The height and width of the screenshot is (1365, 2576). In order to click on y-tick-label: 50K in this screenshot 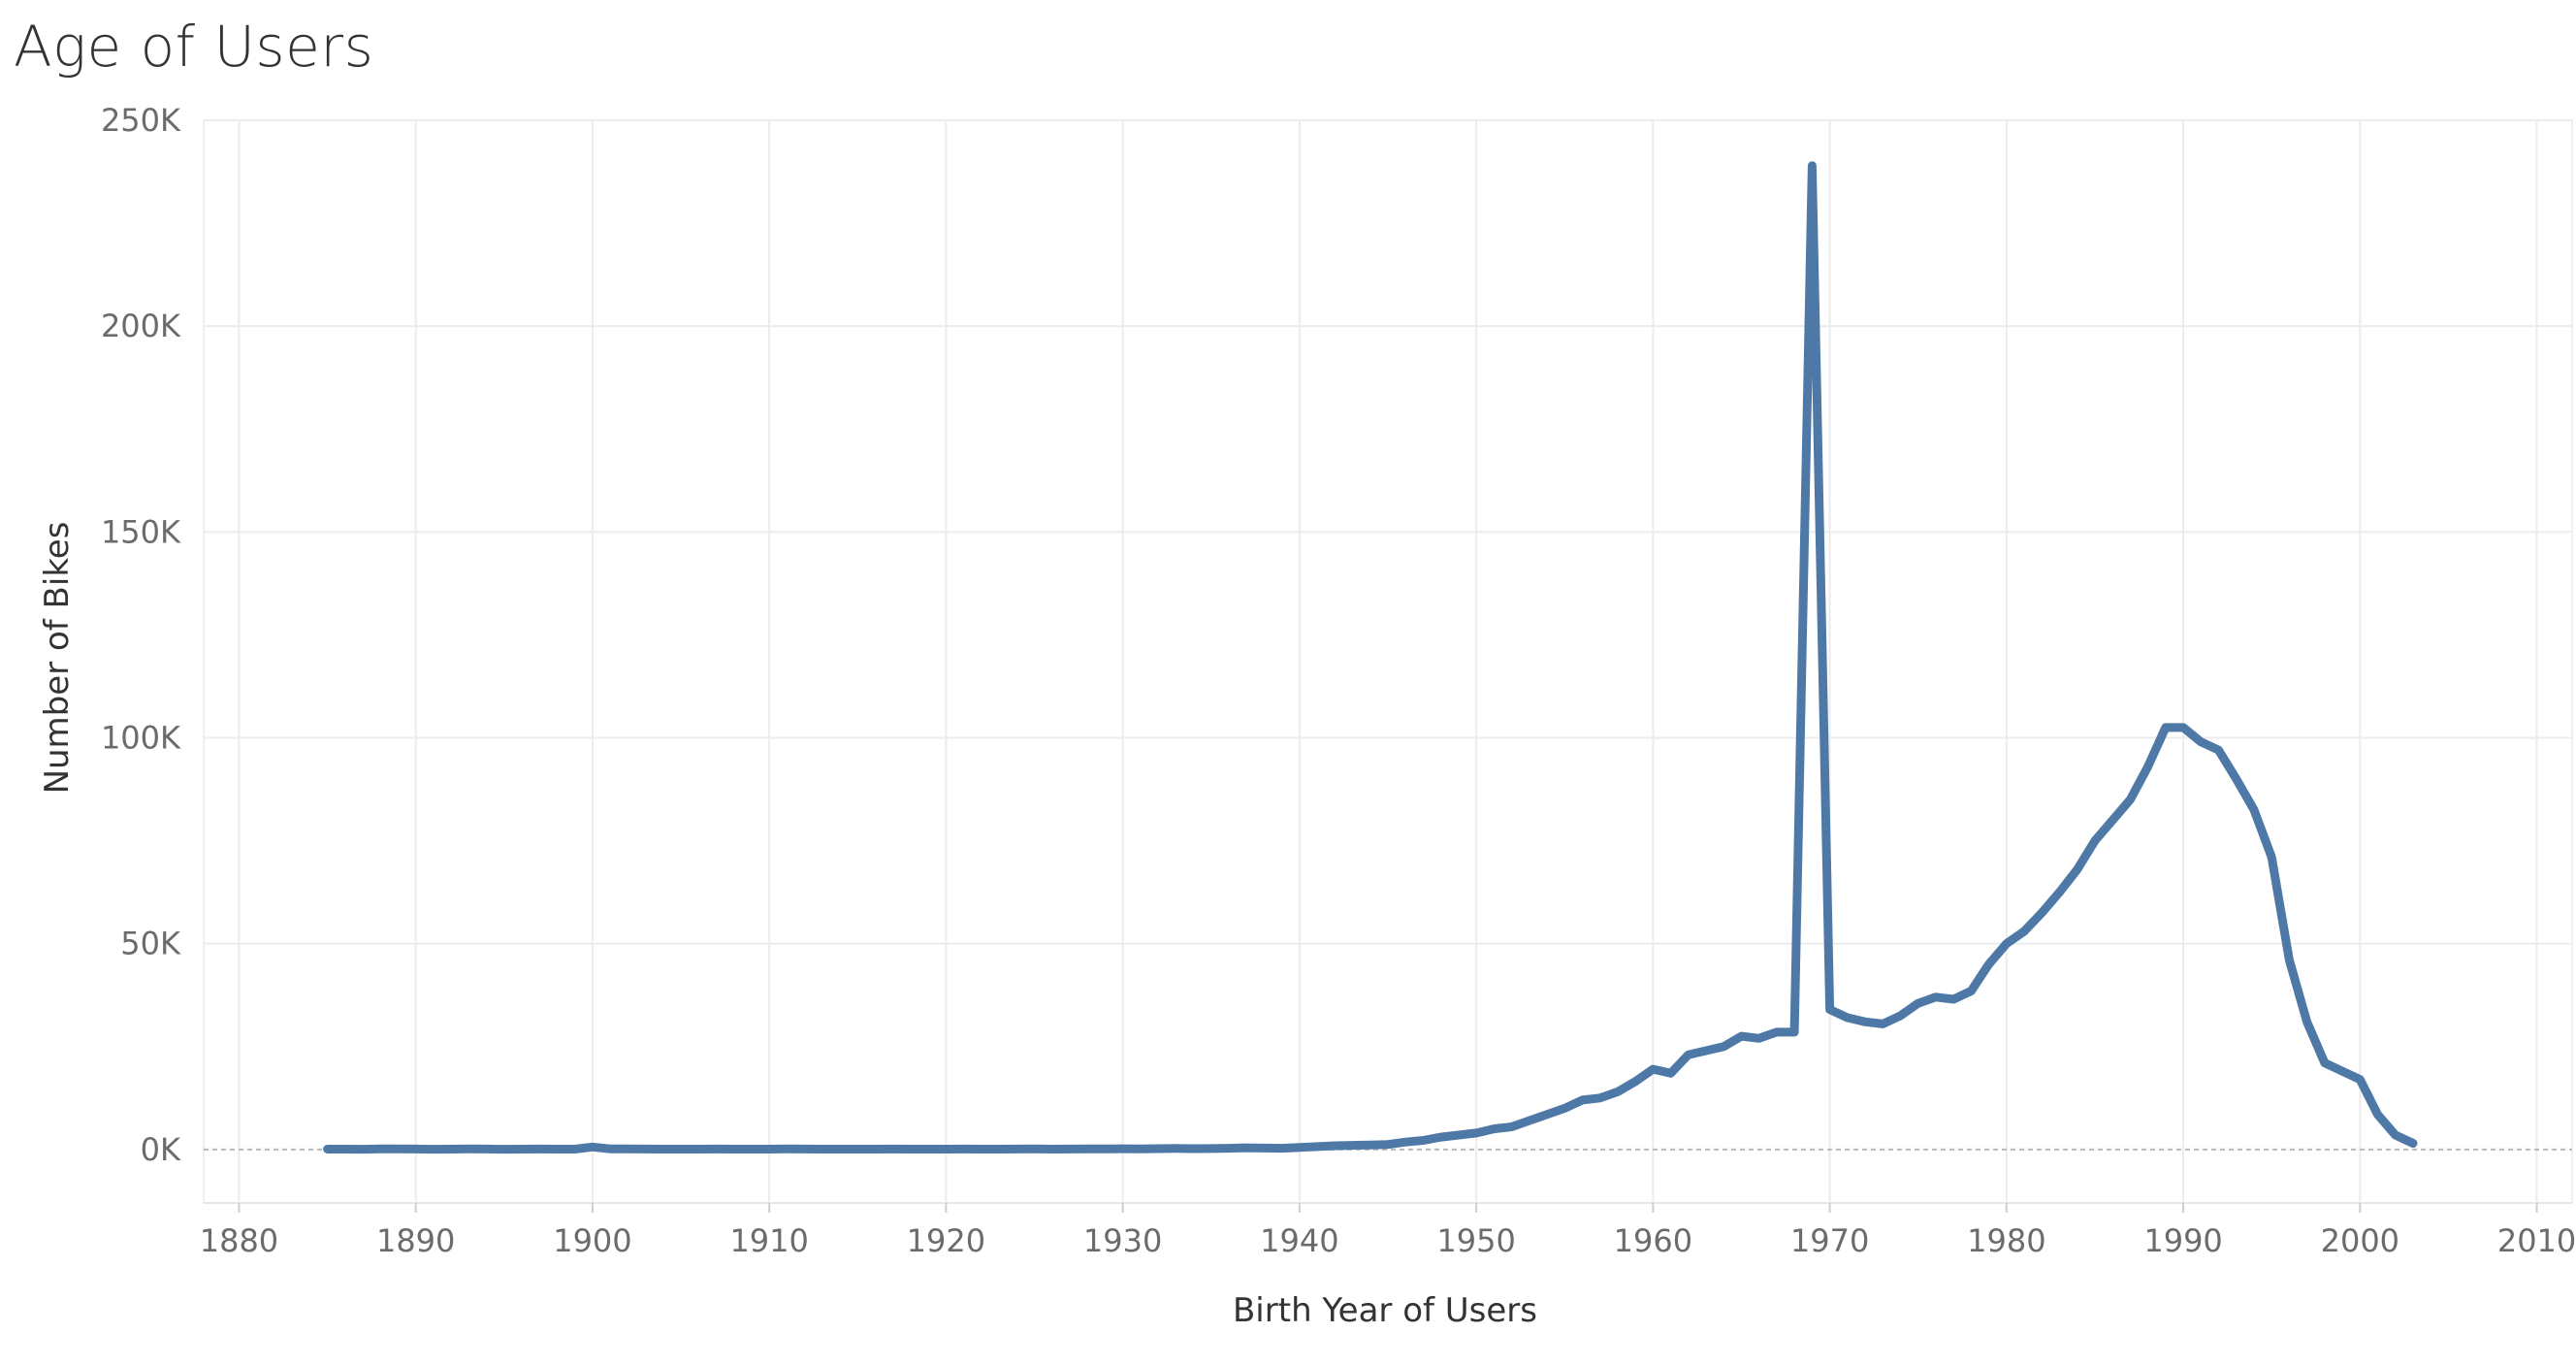, I will do `click(150, 944)`.